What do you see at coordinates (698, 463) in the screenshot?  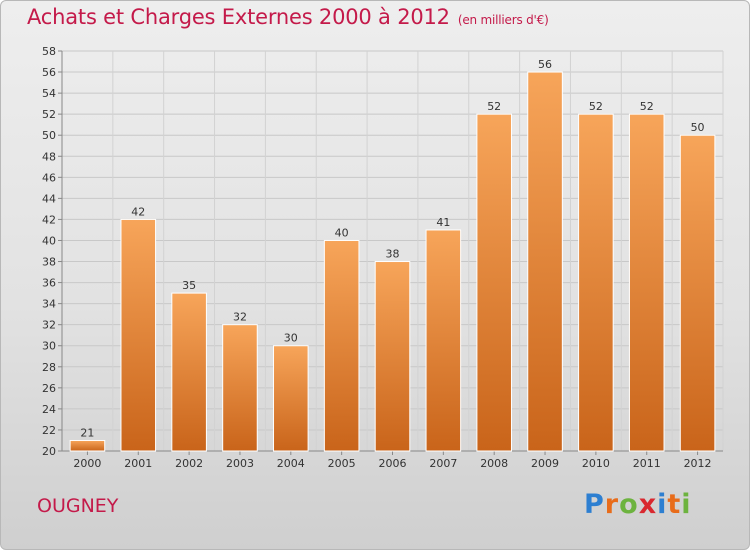 I see `x-tick-label: 2012` at bounding box center [698, 463].